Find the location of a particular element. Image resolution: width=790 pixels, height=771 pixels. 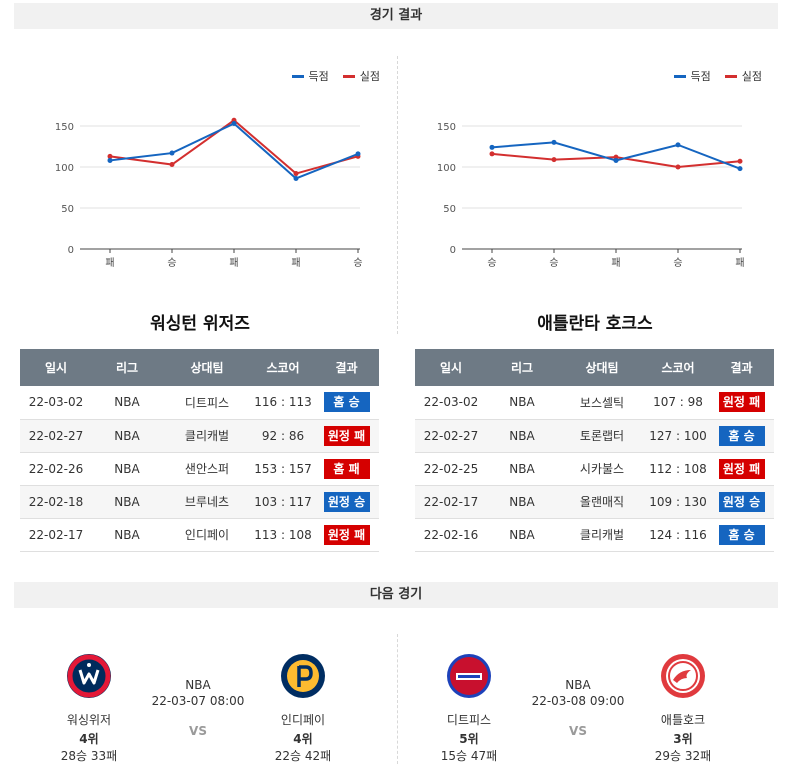

match-league: NBA is located at coordinates (578, 685).